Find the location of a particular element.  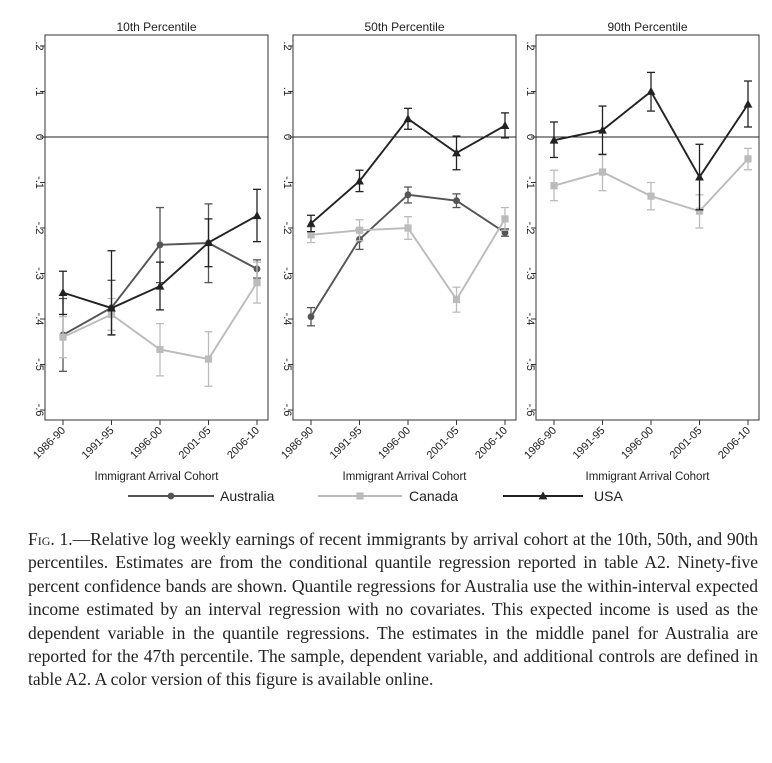

panel-title: 10th Percentile is located at coordinates (156, 27).